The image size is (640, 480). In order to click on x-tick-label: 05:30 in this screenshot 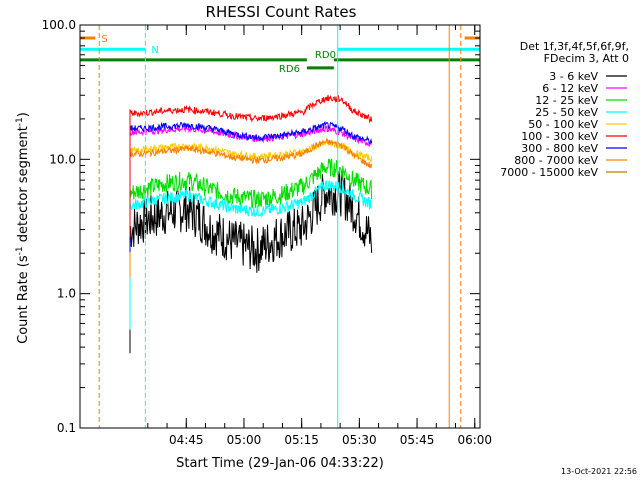, I will do `click(359, 440)`.